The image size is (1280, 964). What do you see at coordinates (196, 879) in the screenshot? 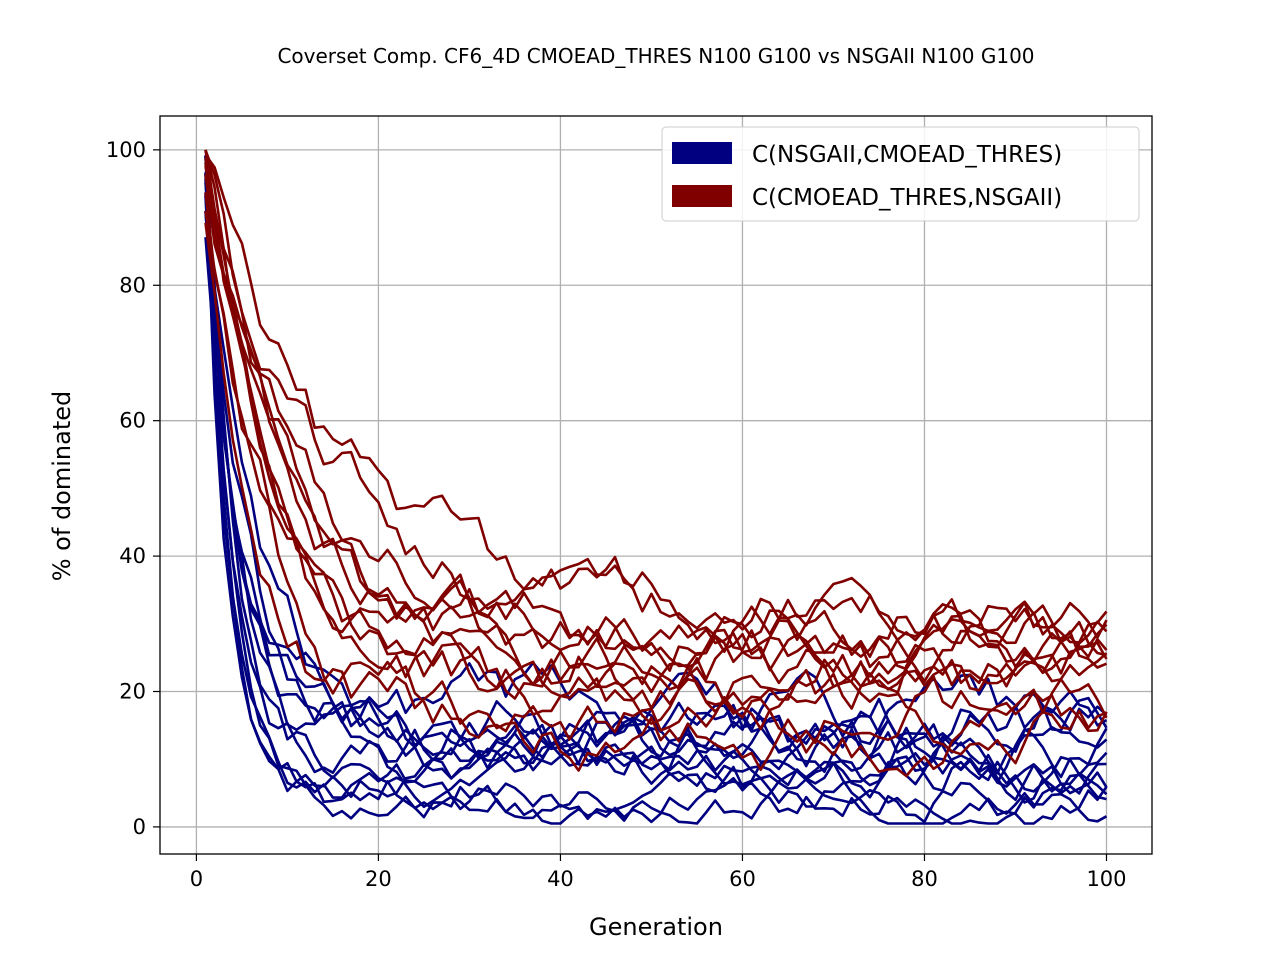
I see `x-tick-label: 0` at bounding box center [196, 879].